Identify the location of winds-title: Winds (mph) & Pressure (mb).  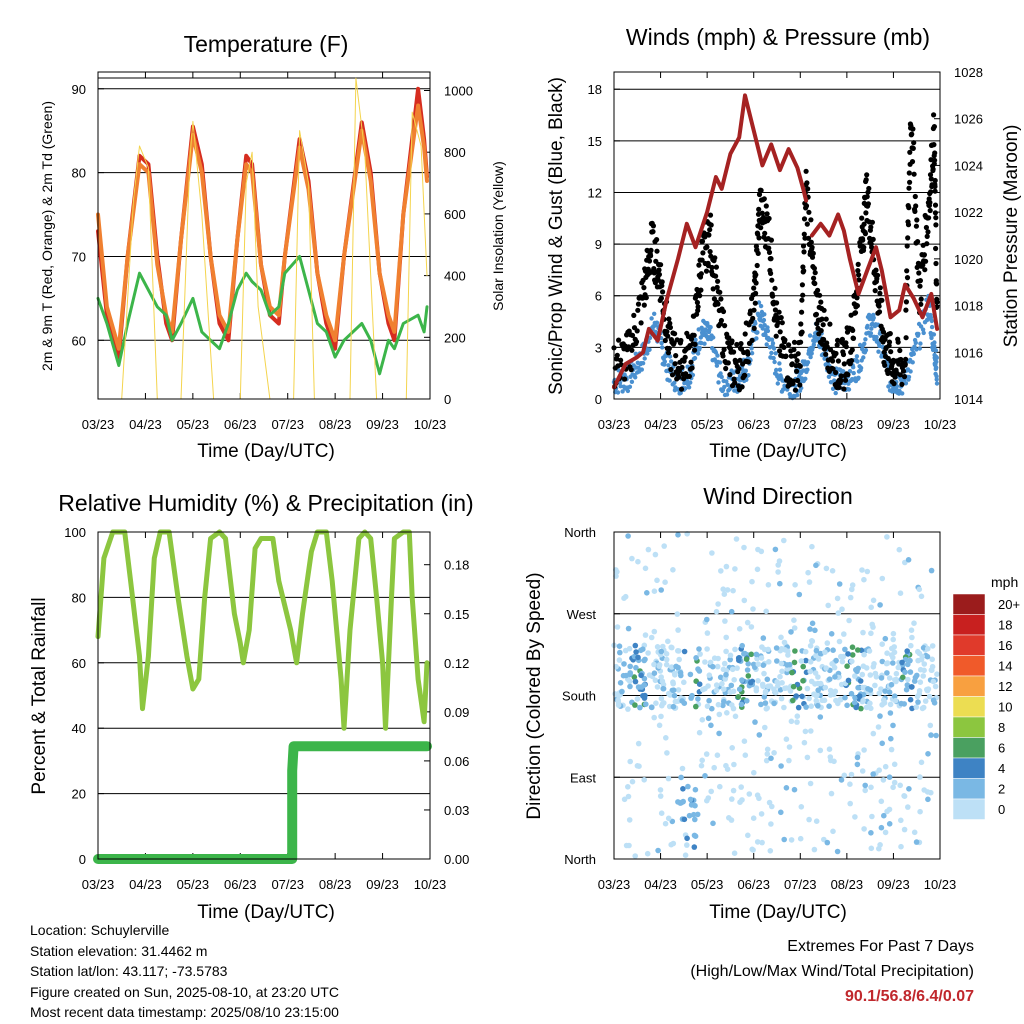
(778, 37).